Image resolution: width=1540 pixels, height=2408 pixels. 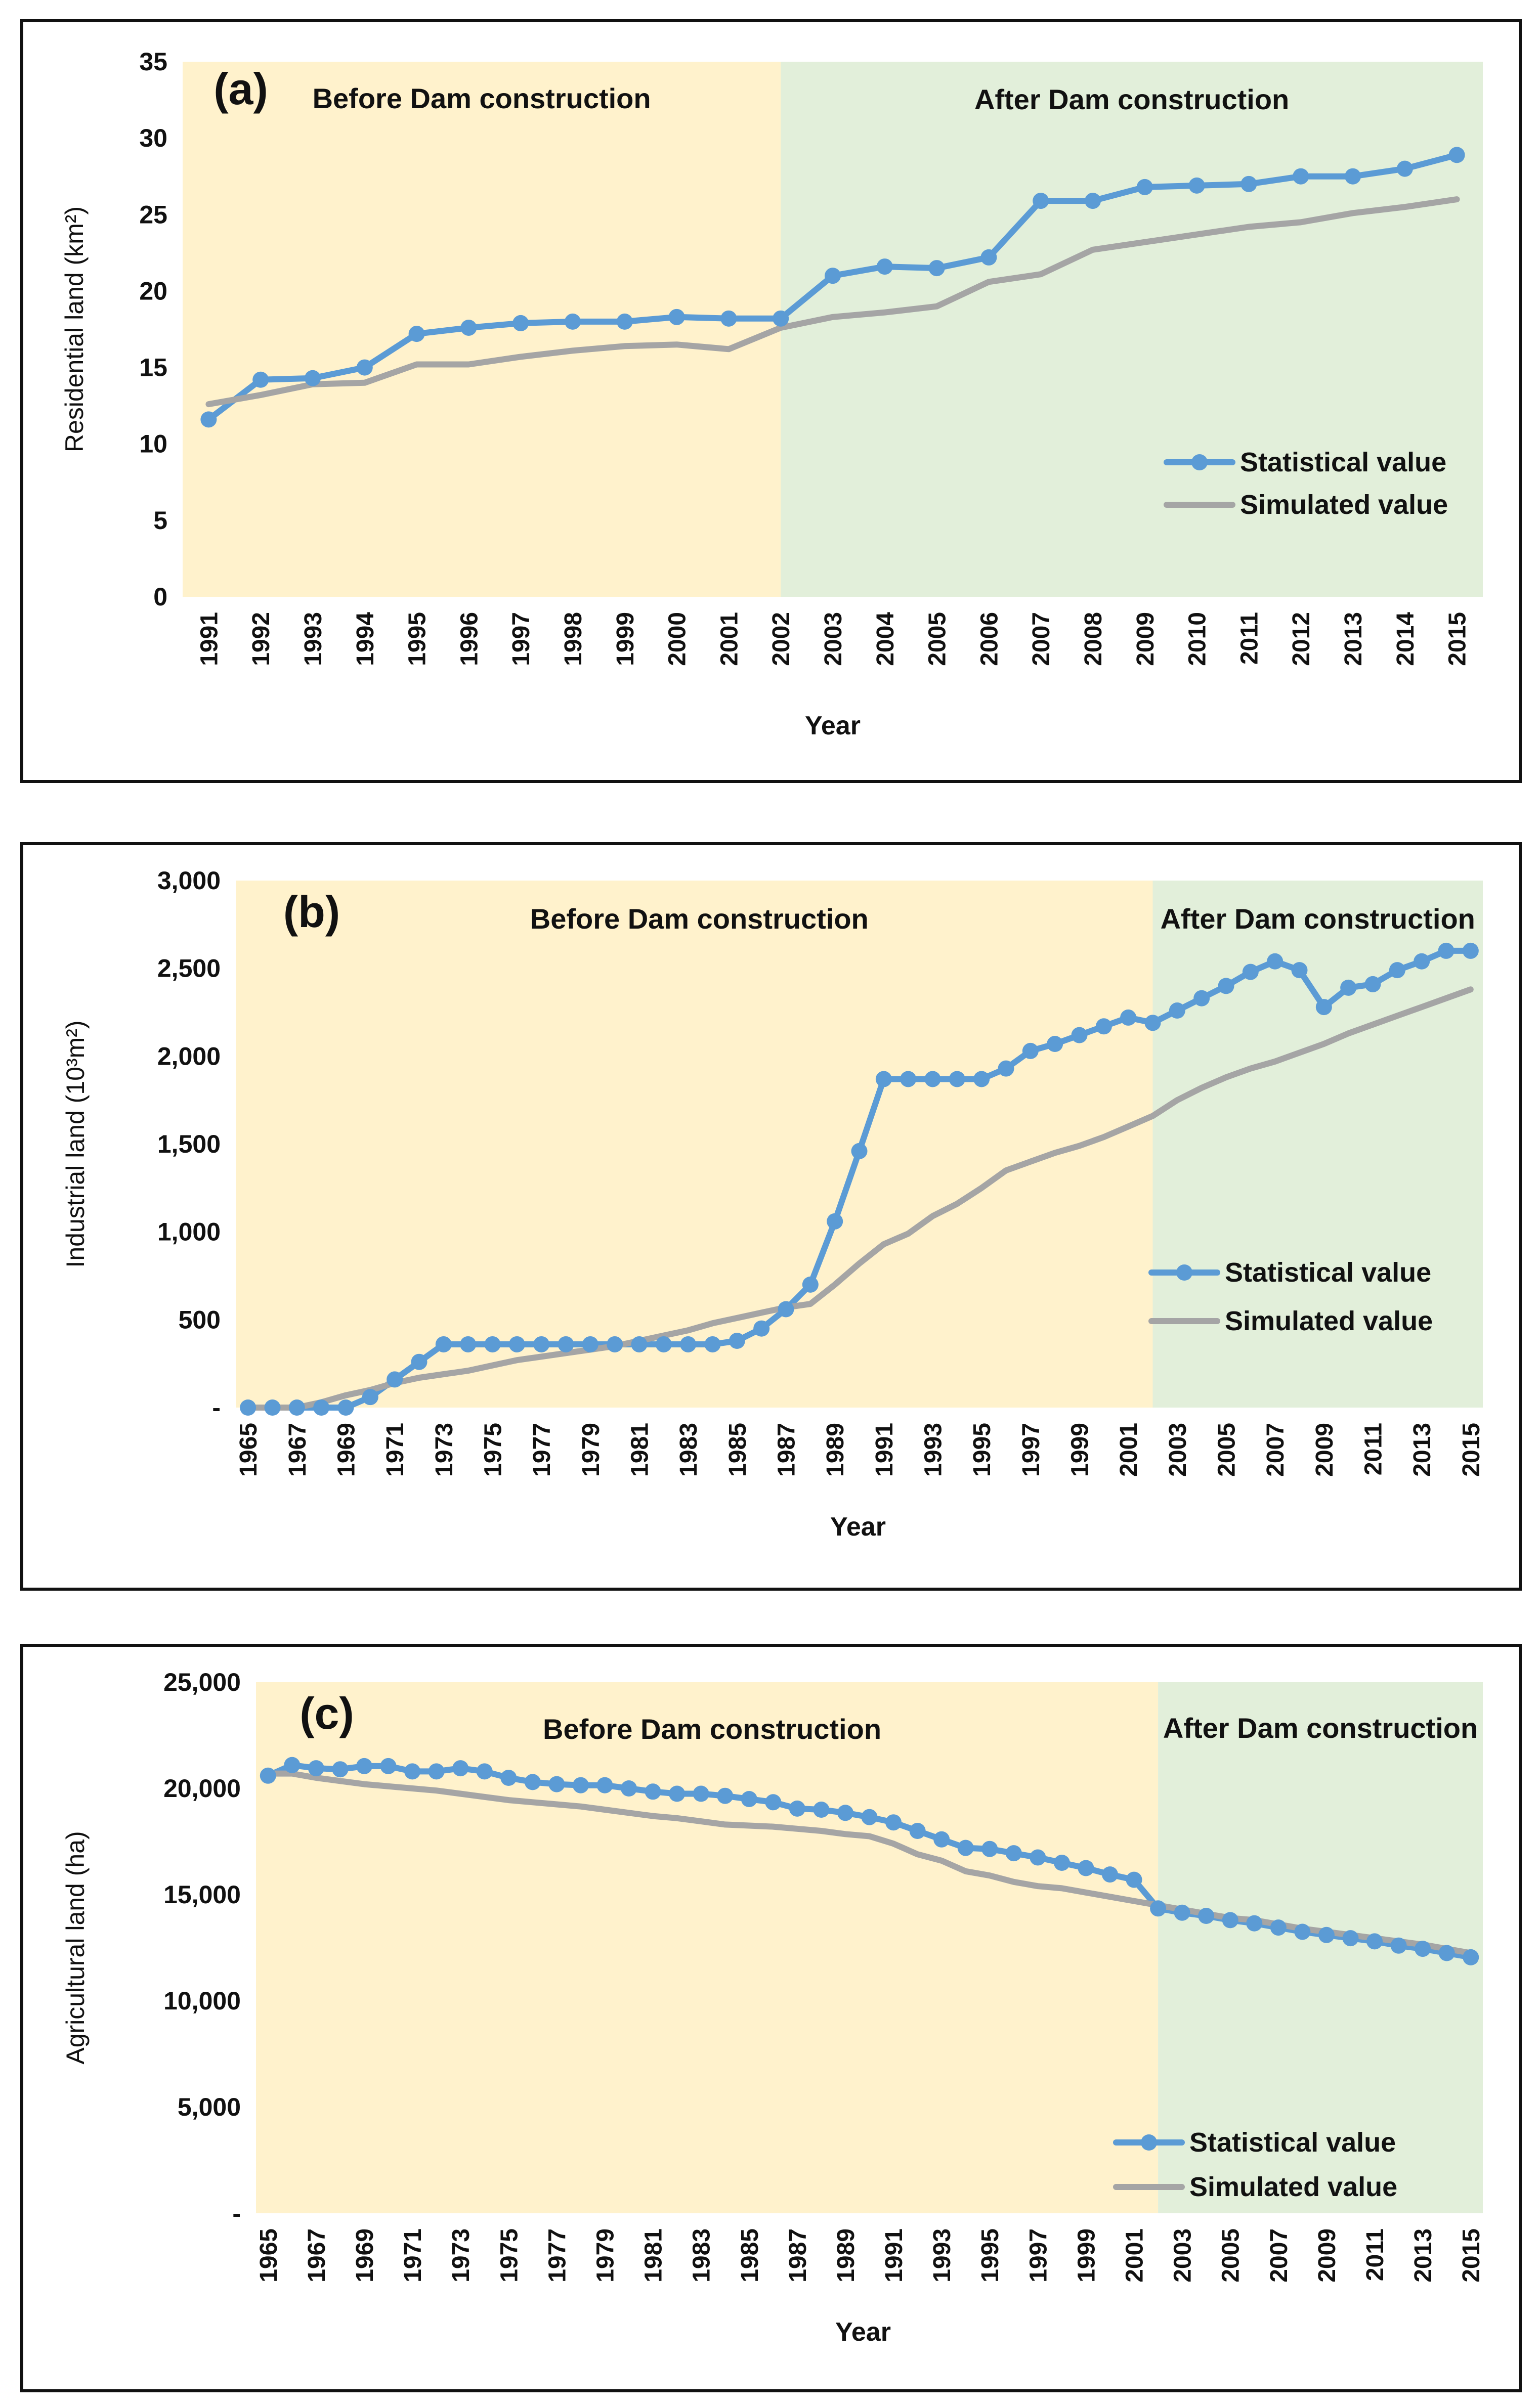 What do you see at coordinates (189, 1056) in the screenshot?
I see `y-tick-label: 2,000` at bounding box center [189, 1056].